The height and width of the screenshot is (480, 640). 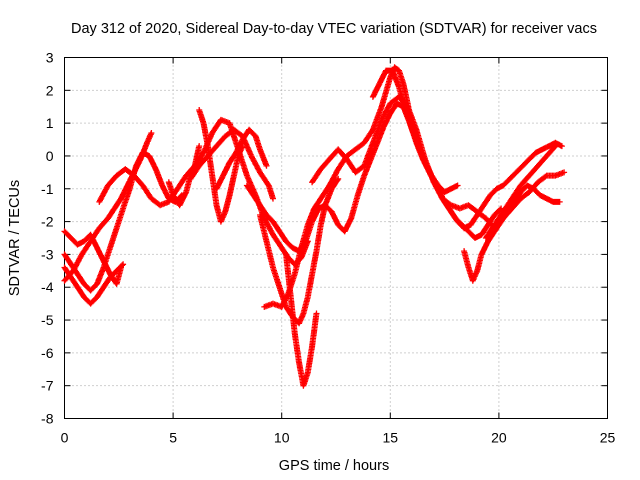 I want to click on x-tick-label: 15, so click(x=391, y=438).